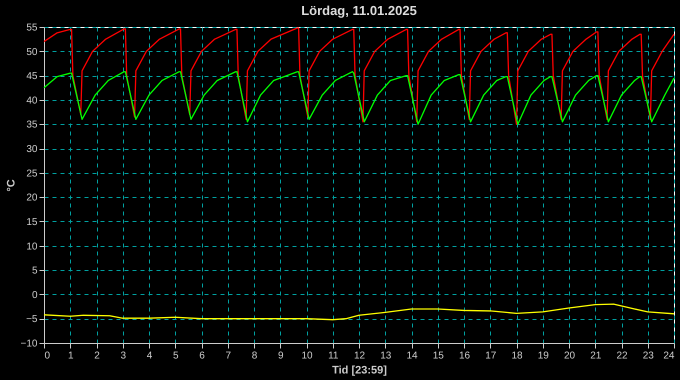  What do you see at coordinates (12, 185) in the screenshot?
I see `y-axis-title: °C` at bounding box center [12, 185].